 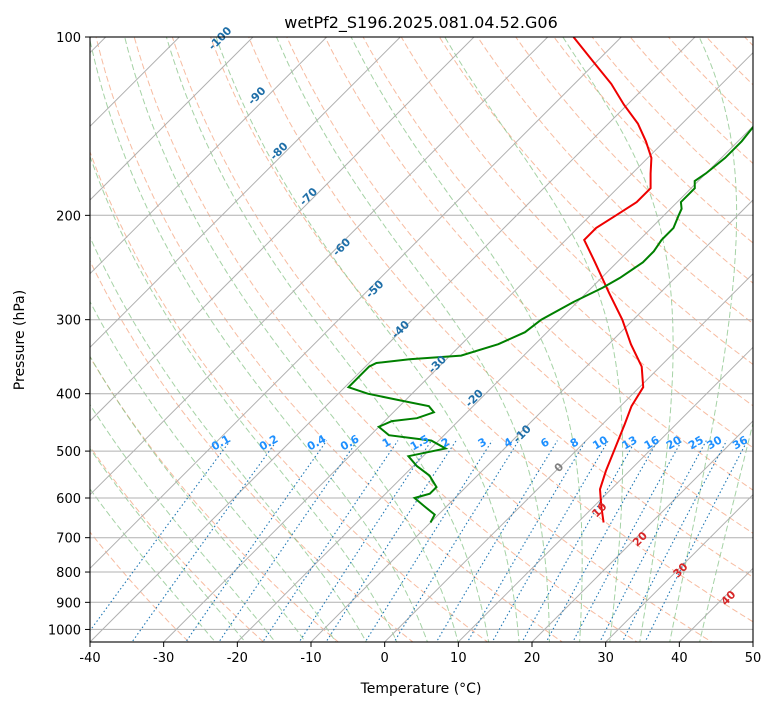 What do you see at coordinates (458, 658) in the screenshot?
I see `x-tick-label: 10` at bounding box center [458, 658].